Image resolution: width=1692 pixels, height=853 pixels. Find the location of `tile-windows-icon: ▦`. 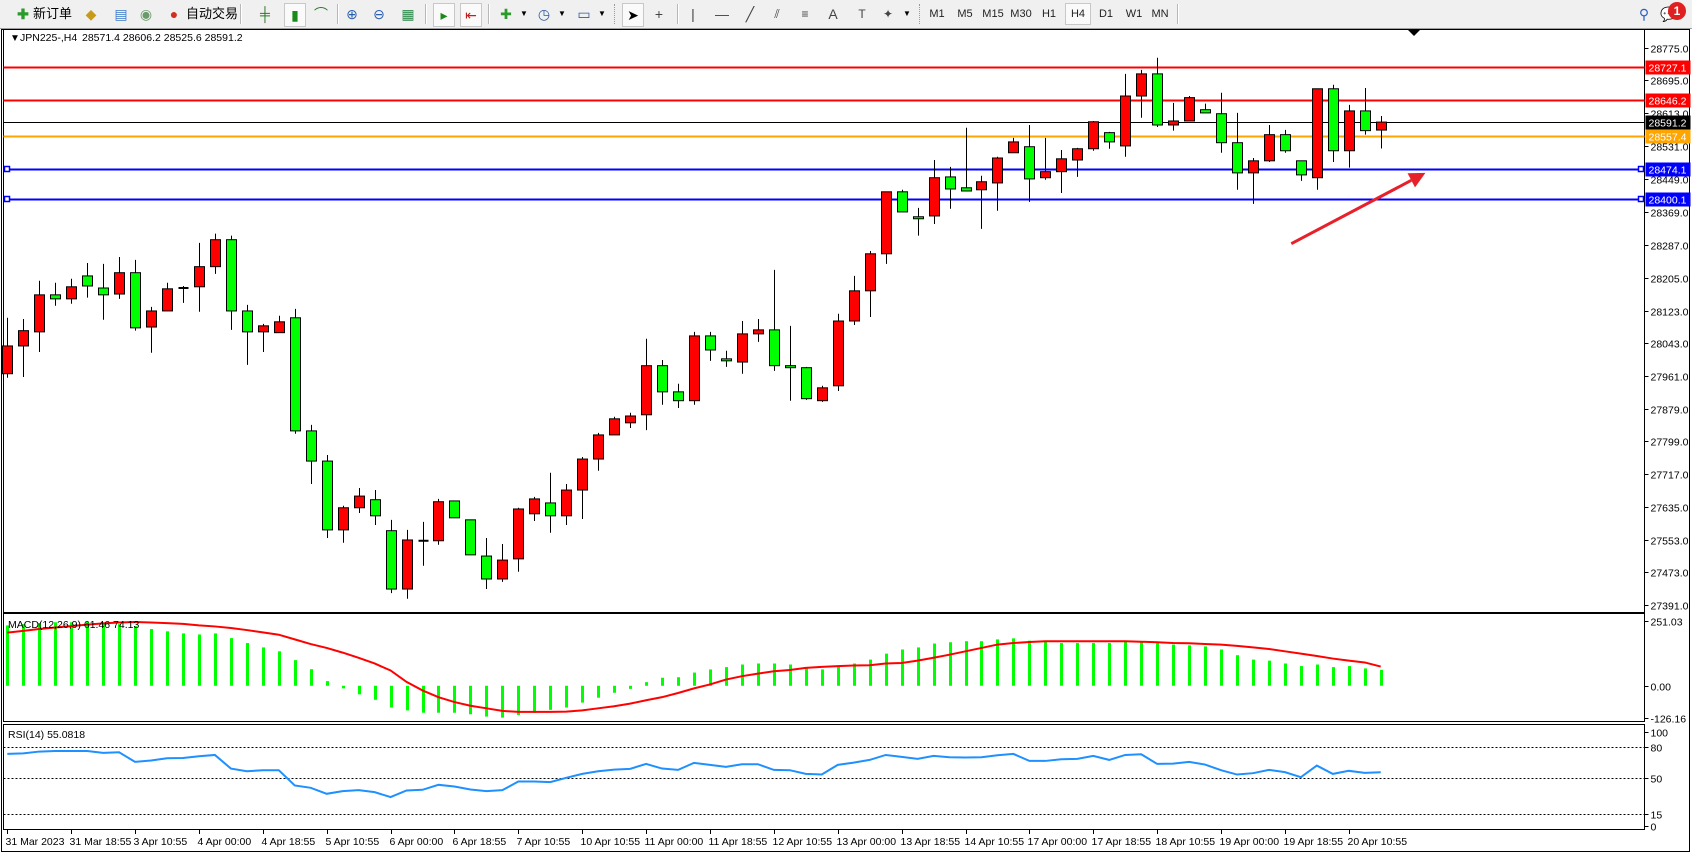

tile-windows-icon: ▦ is located at coordinates (408, 14).